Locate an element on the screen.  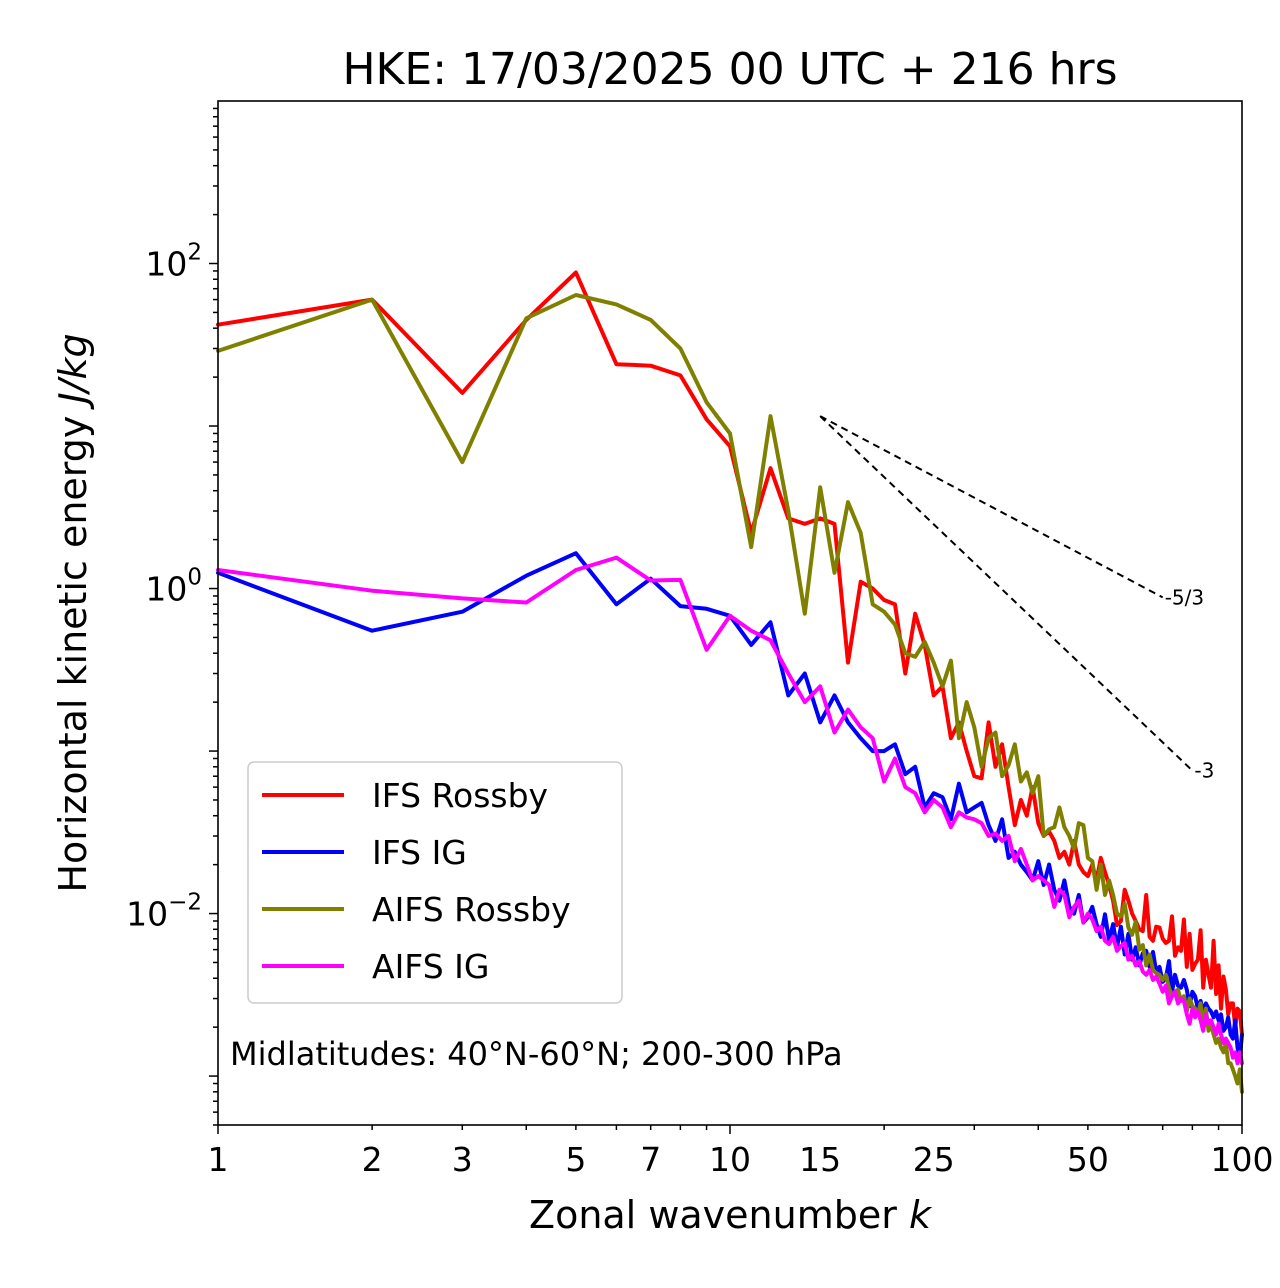
y-axis-ticks: 10² 10⁰ 10⁻² is located at coordinates (172, 616).